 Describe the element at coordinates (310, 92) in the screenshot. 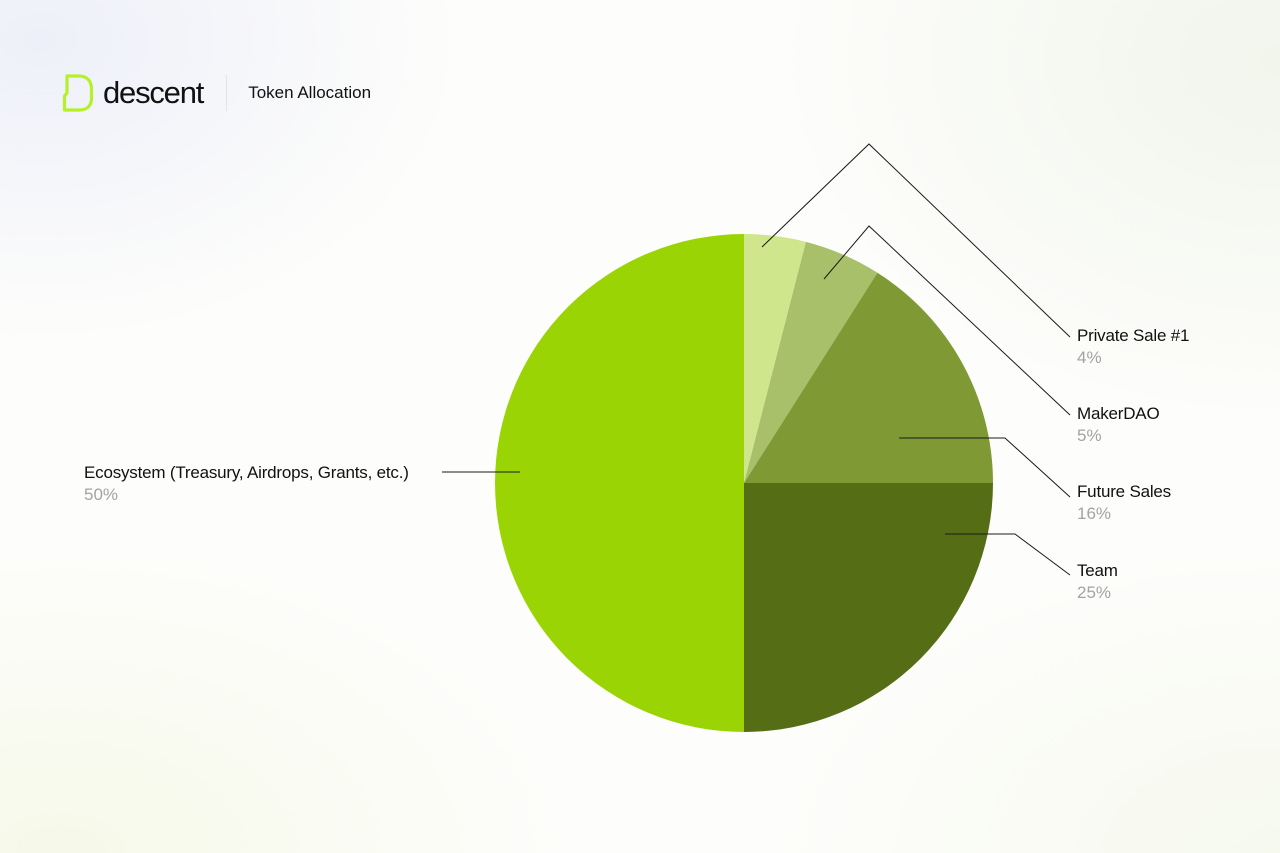

I see `page-title: Token Allocation` at that location.